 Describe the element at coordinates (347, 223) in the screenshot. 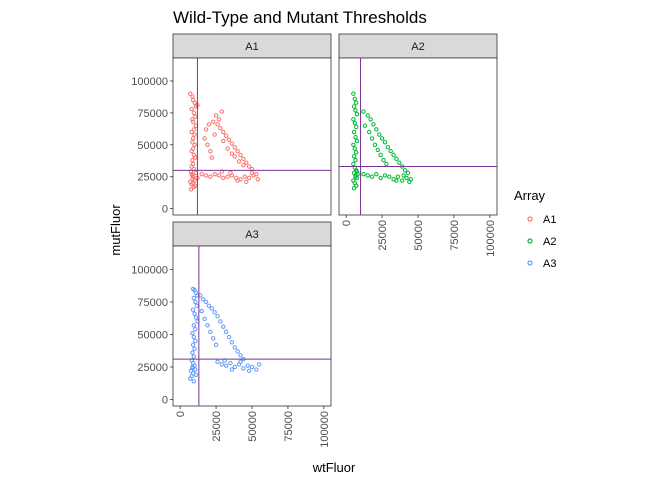

I see `x-tick-label-a2-0: 0` at that location.